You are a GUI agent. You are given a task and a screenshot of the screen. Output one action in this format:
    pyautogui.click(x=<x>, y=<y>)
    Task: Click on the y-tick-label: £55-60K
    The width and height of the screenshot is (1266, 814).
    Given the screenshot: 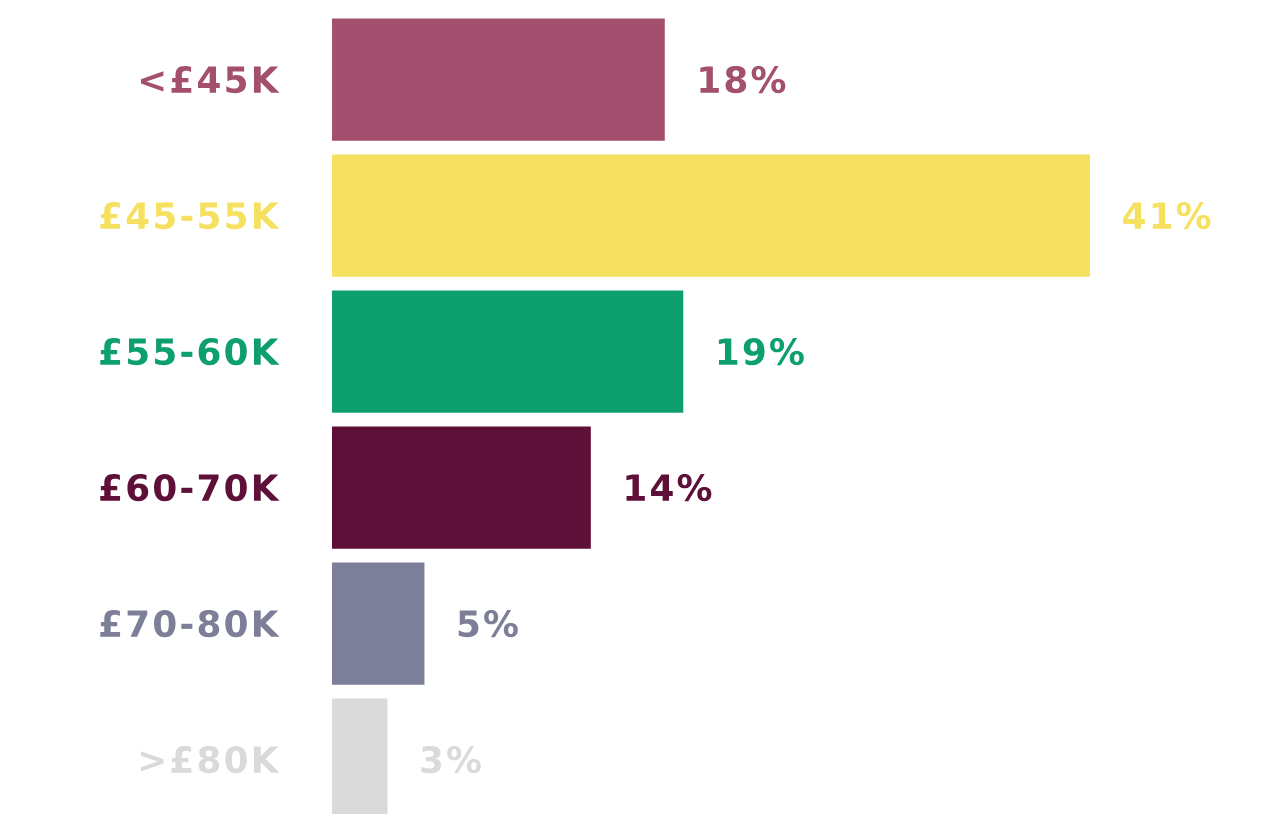 What is the action you would take?
    pyautogui.click(x=190, y=352)
    